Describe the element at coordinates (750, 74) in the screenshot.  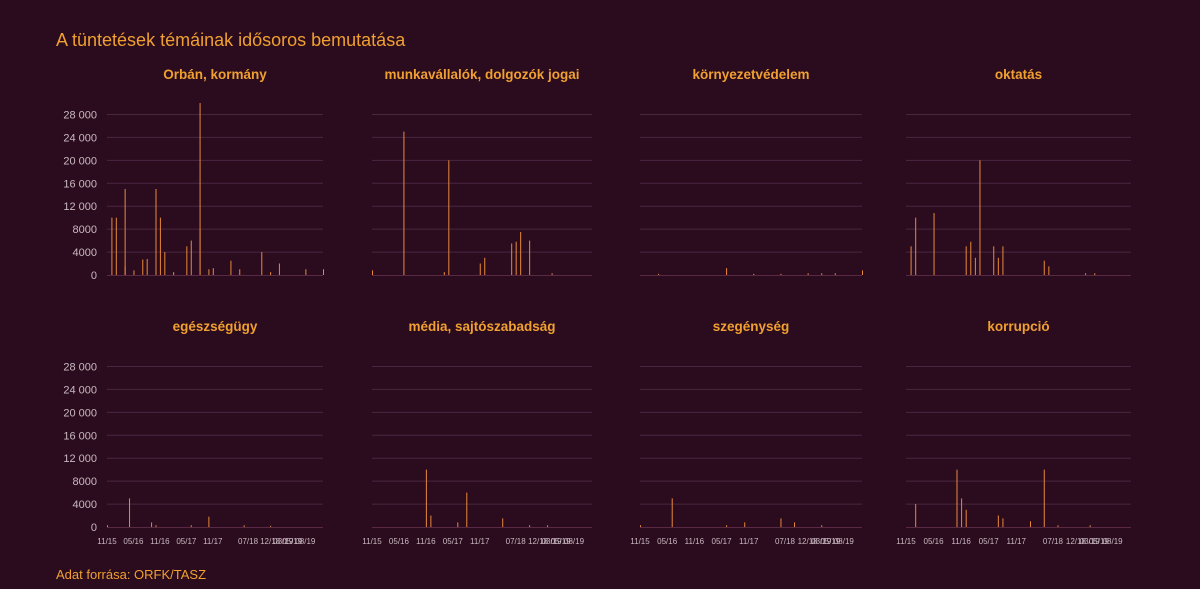
I see `panel-title: környezetvédelem` at that location.